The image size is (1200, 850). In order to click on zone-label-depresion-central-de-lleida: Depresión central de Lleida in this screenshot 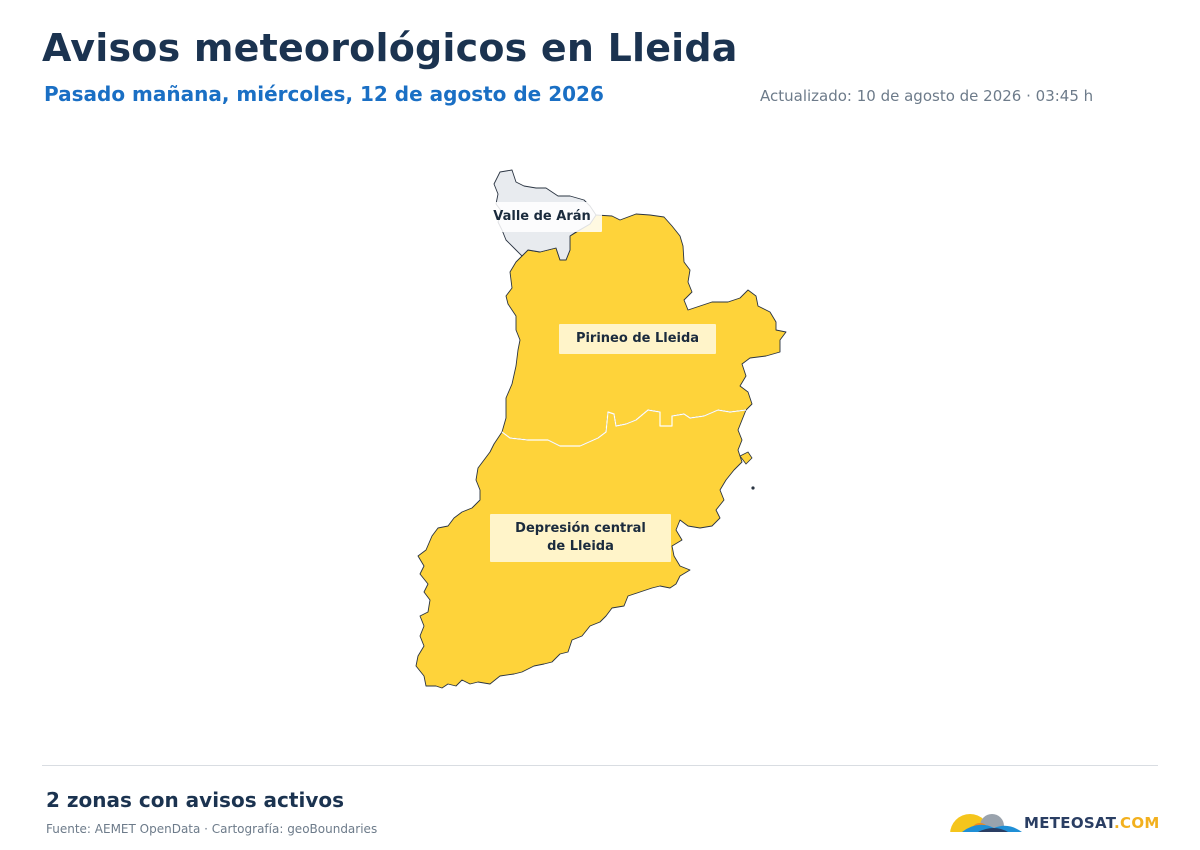, I will do `click(580, 538)`.